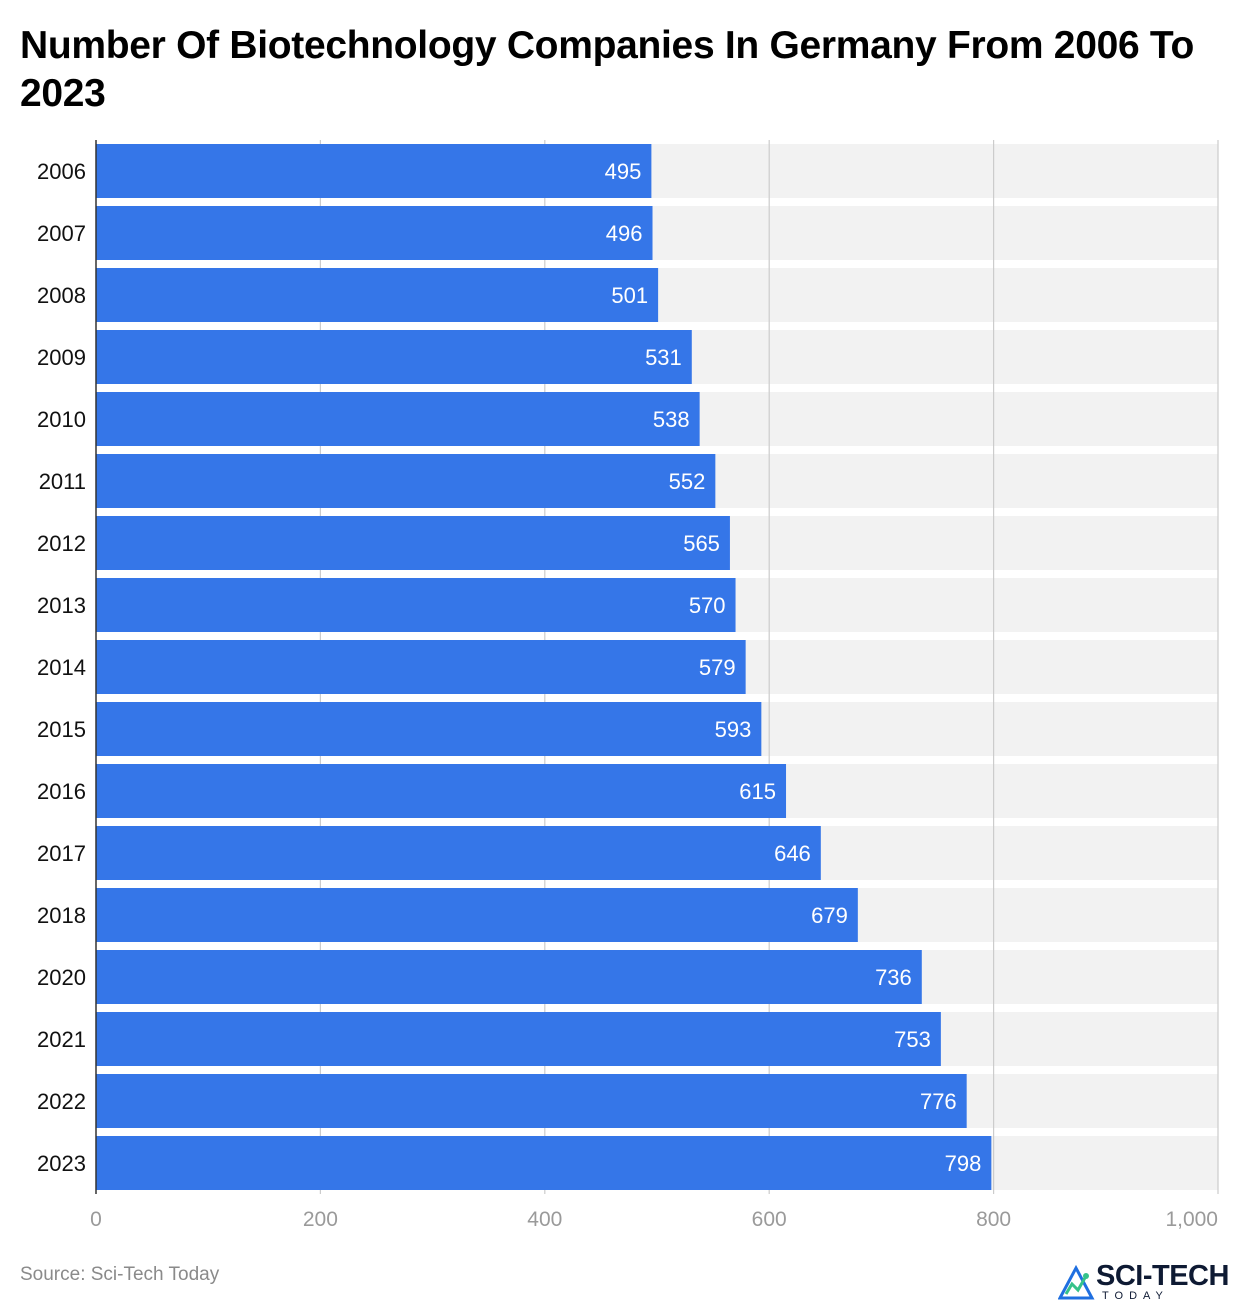  What do you see at coordinates (61, 977) in the screenshot?
I see `y-category-label: 2020` at bounding box center [61, 977].